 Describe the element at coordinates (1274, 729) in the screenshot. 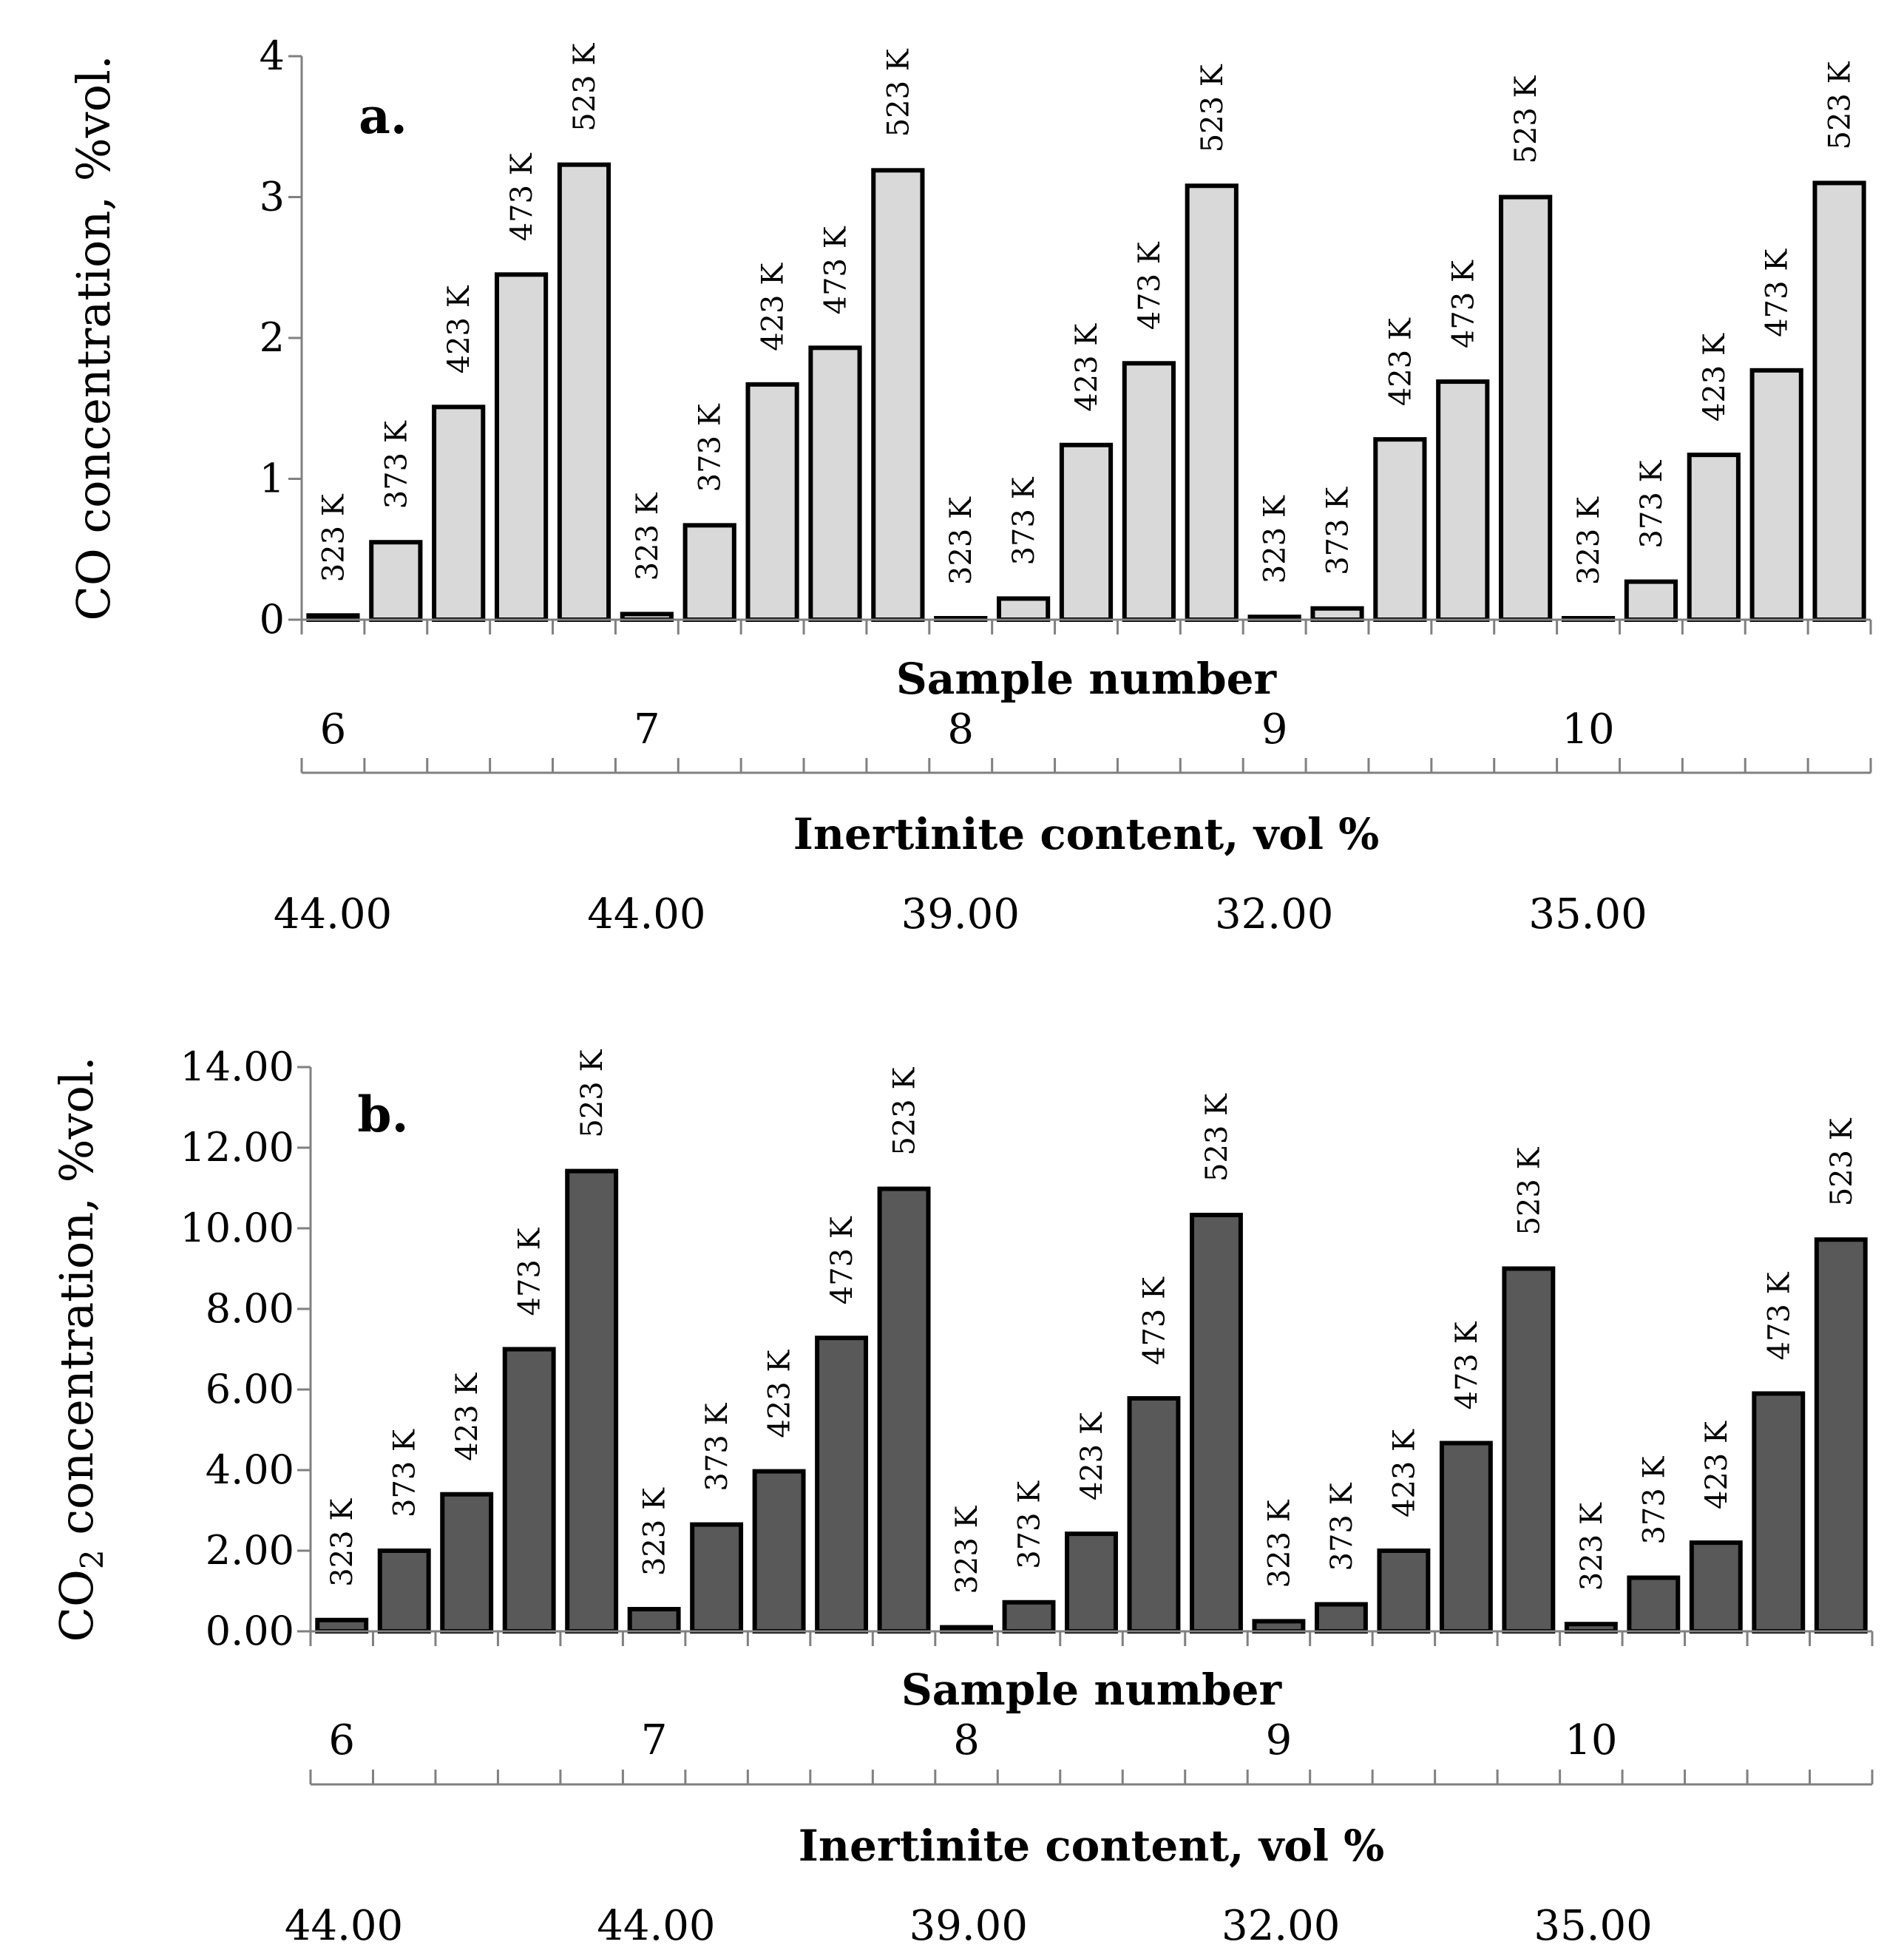

I see `sample-label: 9` at that location.